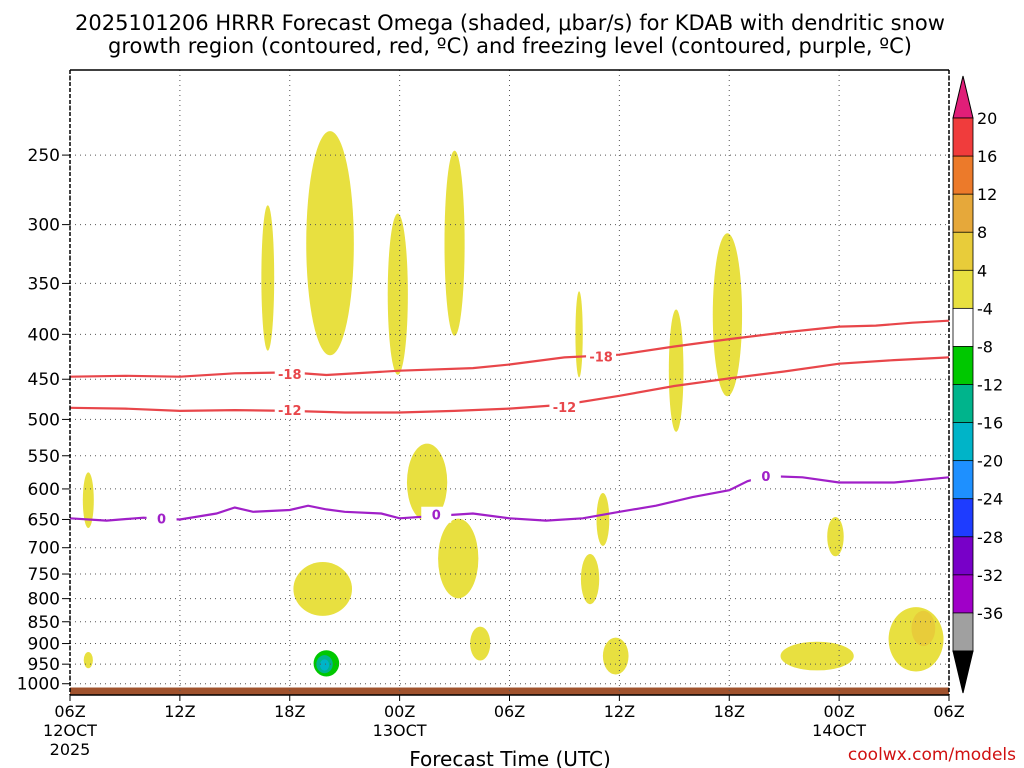  I want to click on x-tick-label-8: 06Z, so click(948, 711).